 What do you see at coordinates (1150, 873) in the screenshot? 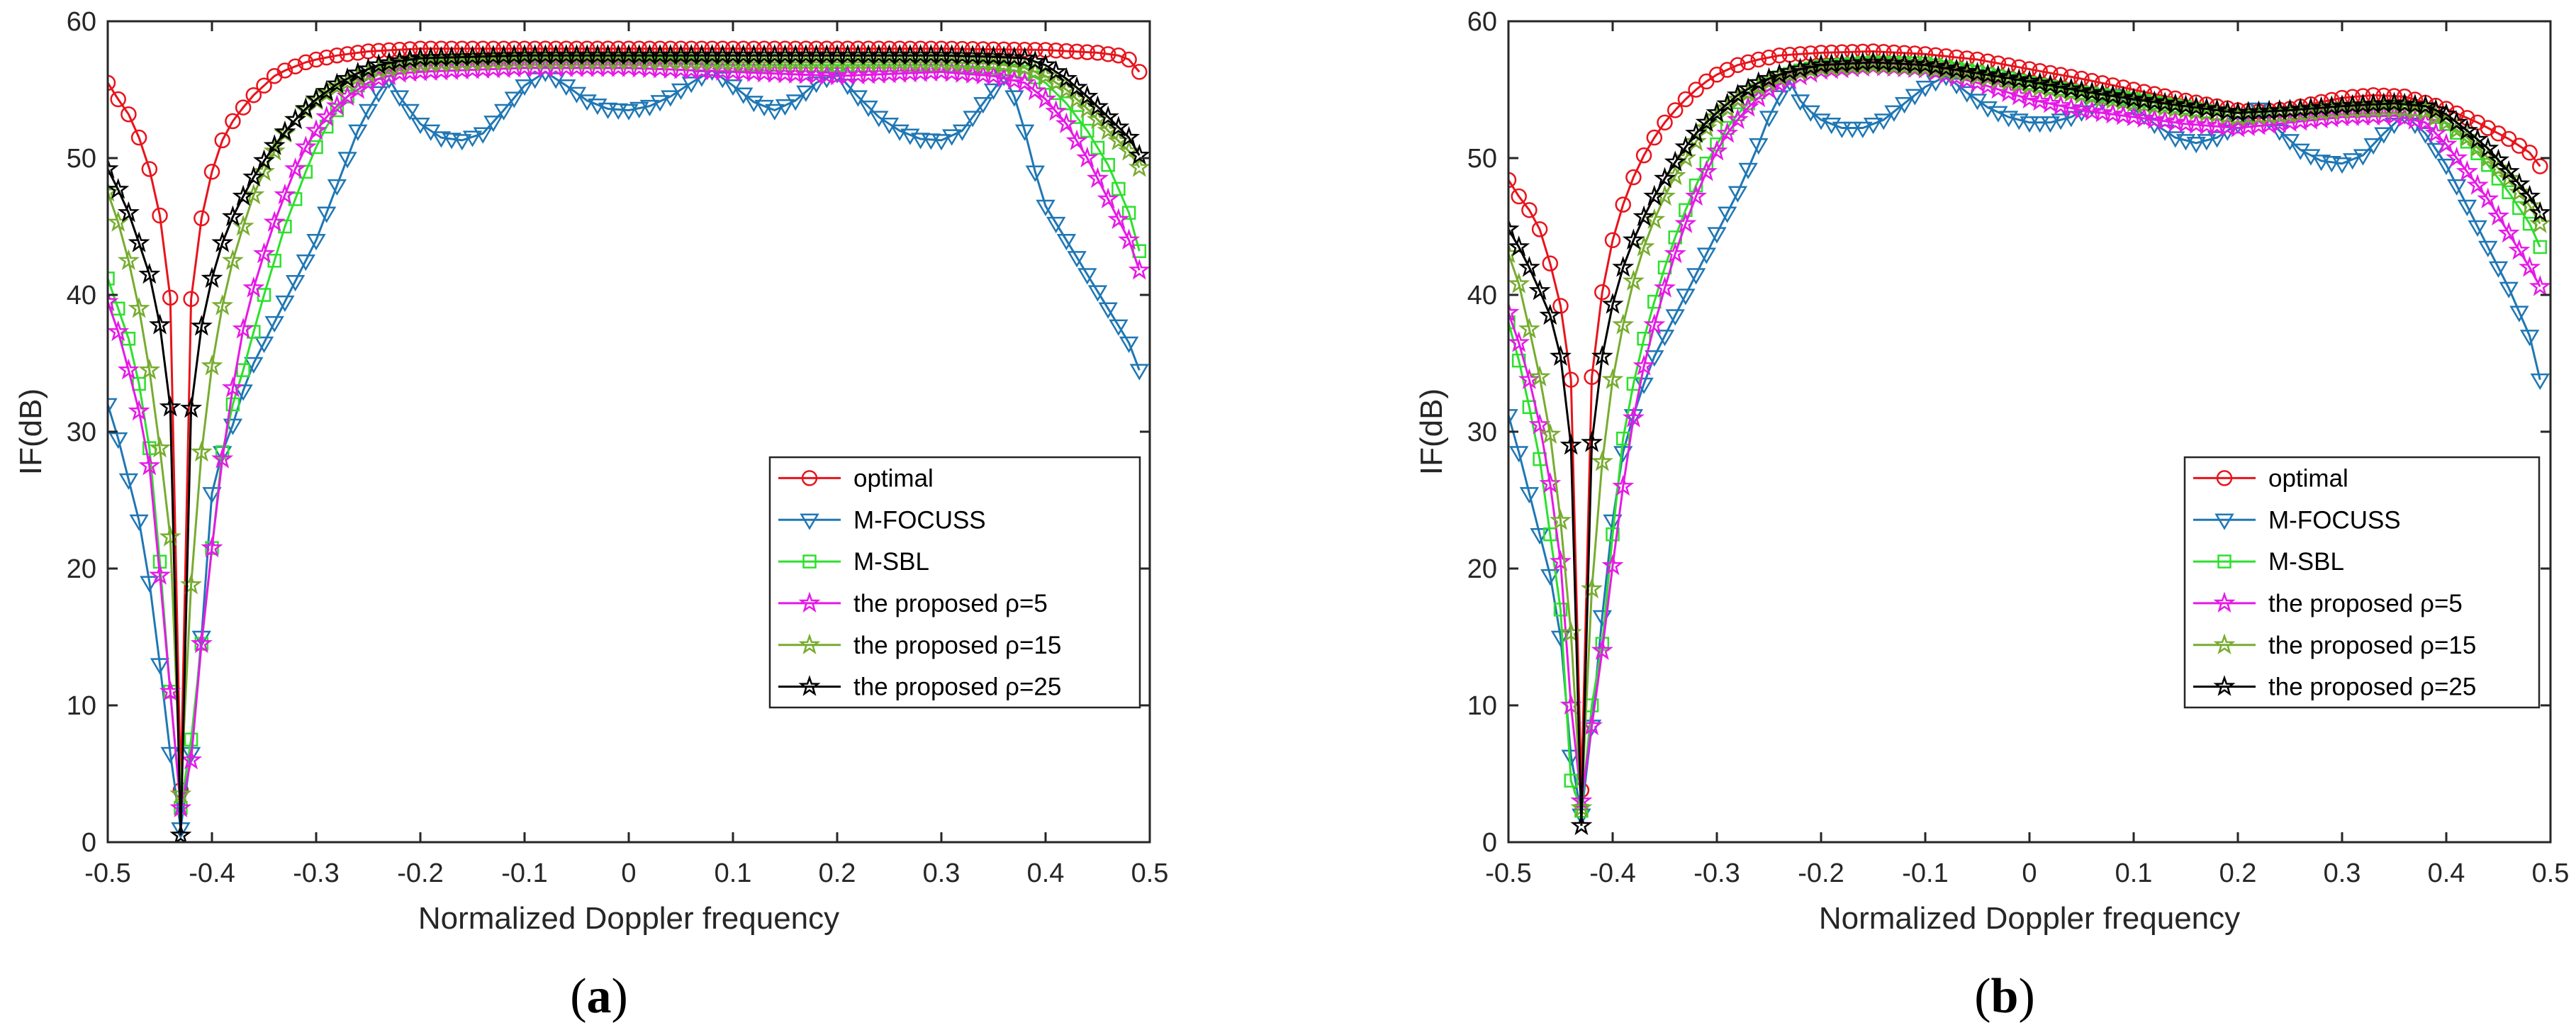
I see `panel-a-xtick-label-10: 0.5` at bounding box center [1150, 873].